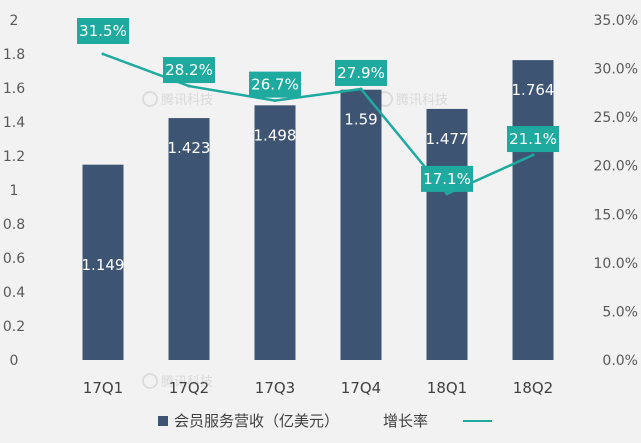 This screenshot has width=641, height=443. Describe the element at coordinates (103, 388) in the screenshot. I see `category-label: 17Q1` at that location.